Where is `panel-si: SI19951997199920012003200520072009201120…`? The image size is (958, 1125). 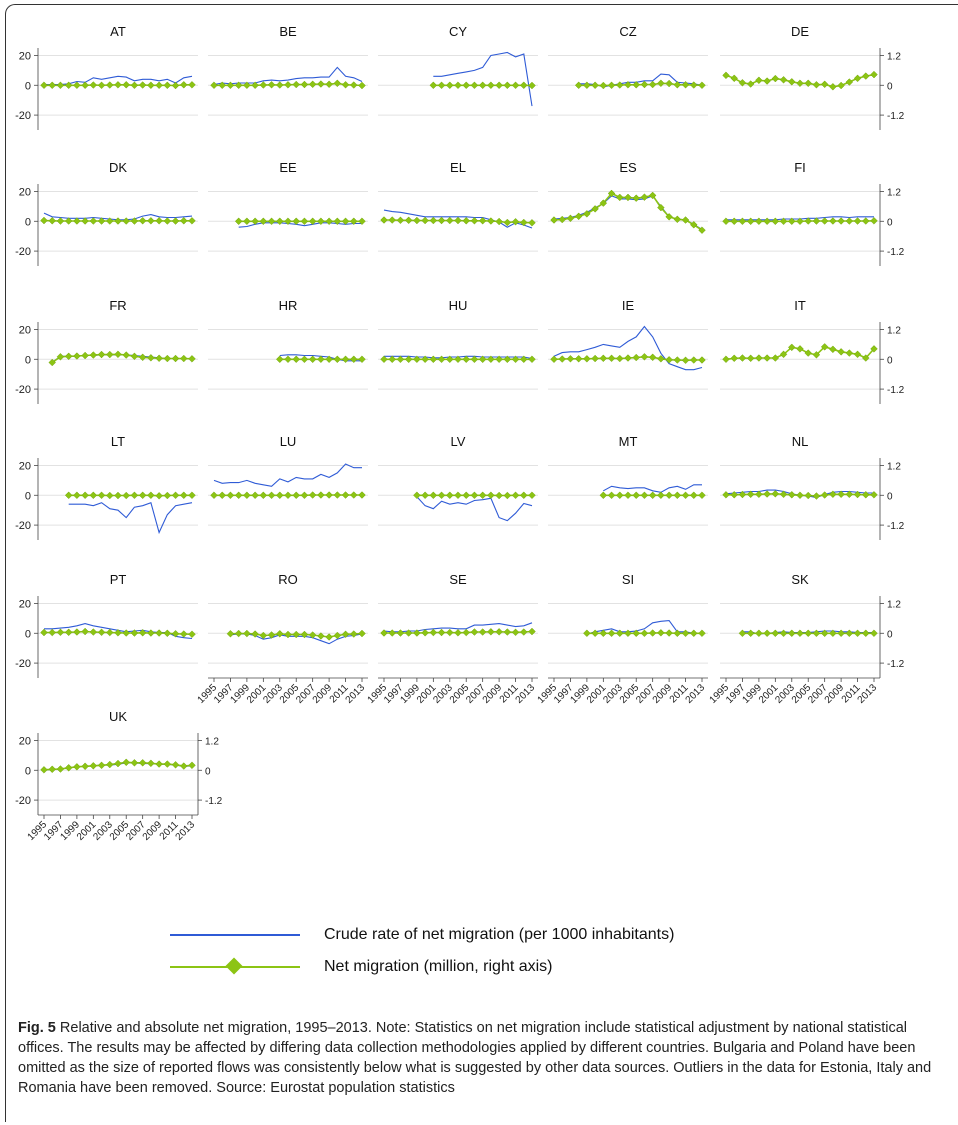 panel-si: SI19951997199920012003200520072009201120… is located at coordinates (622, 639).